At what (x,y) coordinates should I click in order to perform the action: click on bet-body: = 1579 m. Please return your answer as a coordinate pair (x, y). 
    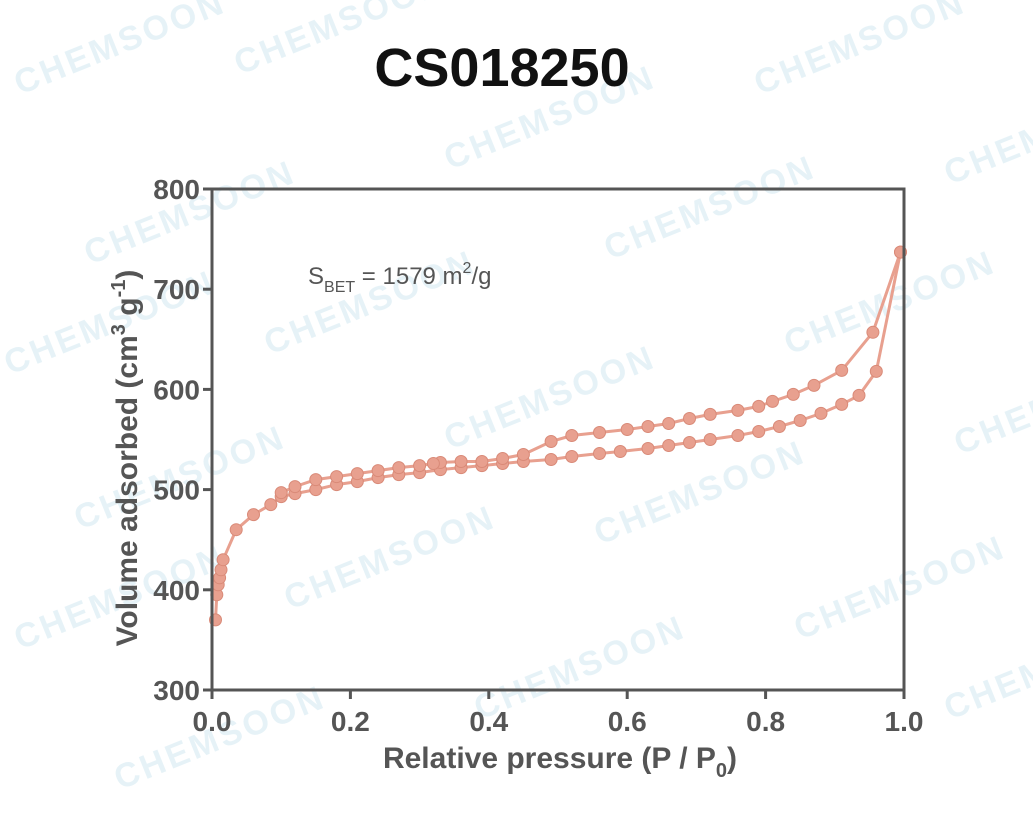
    Looking at the image, I should click on (408, 276).